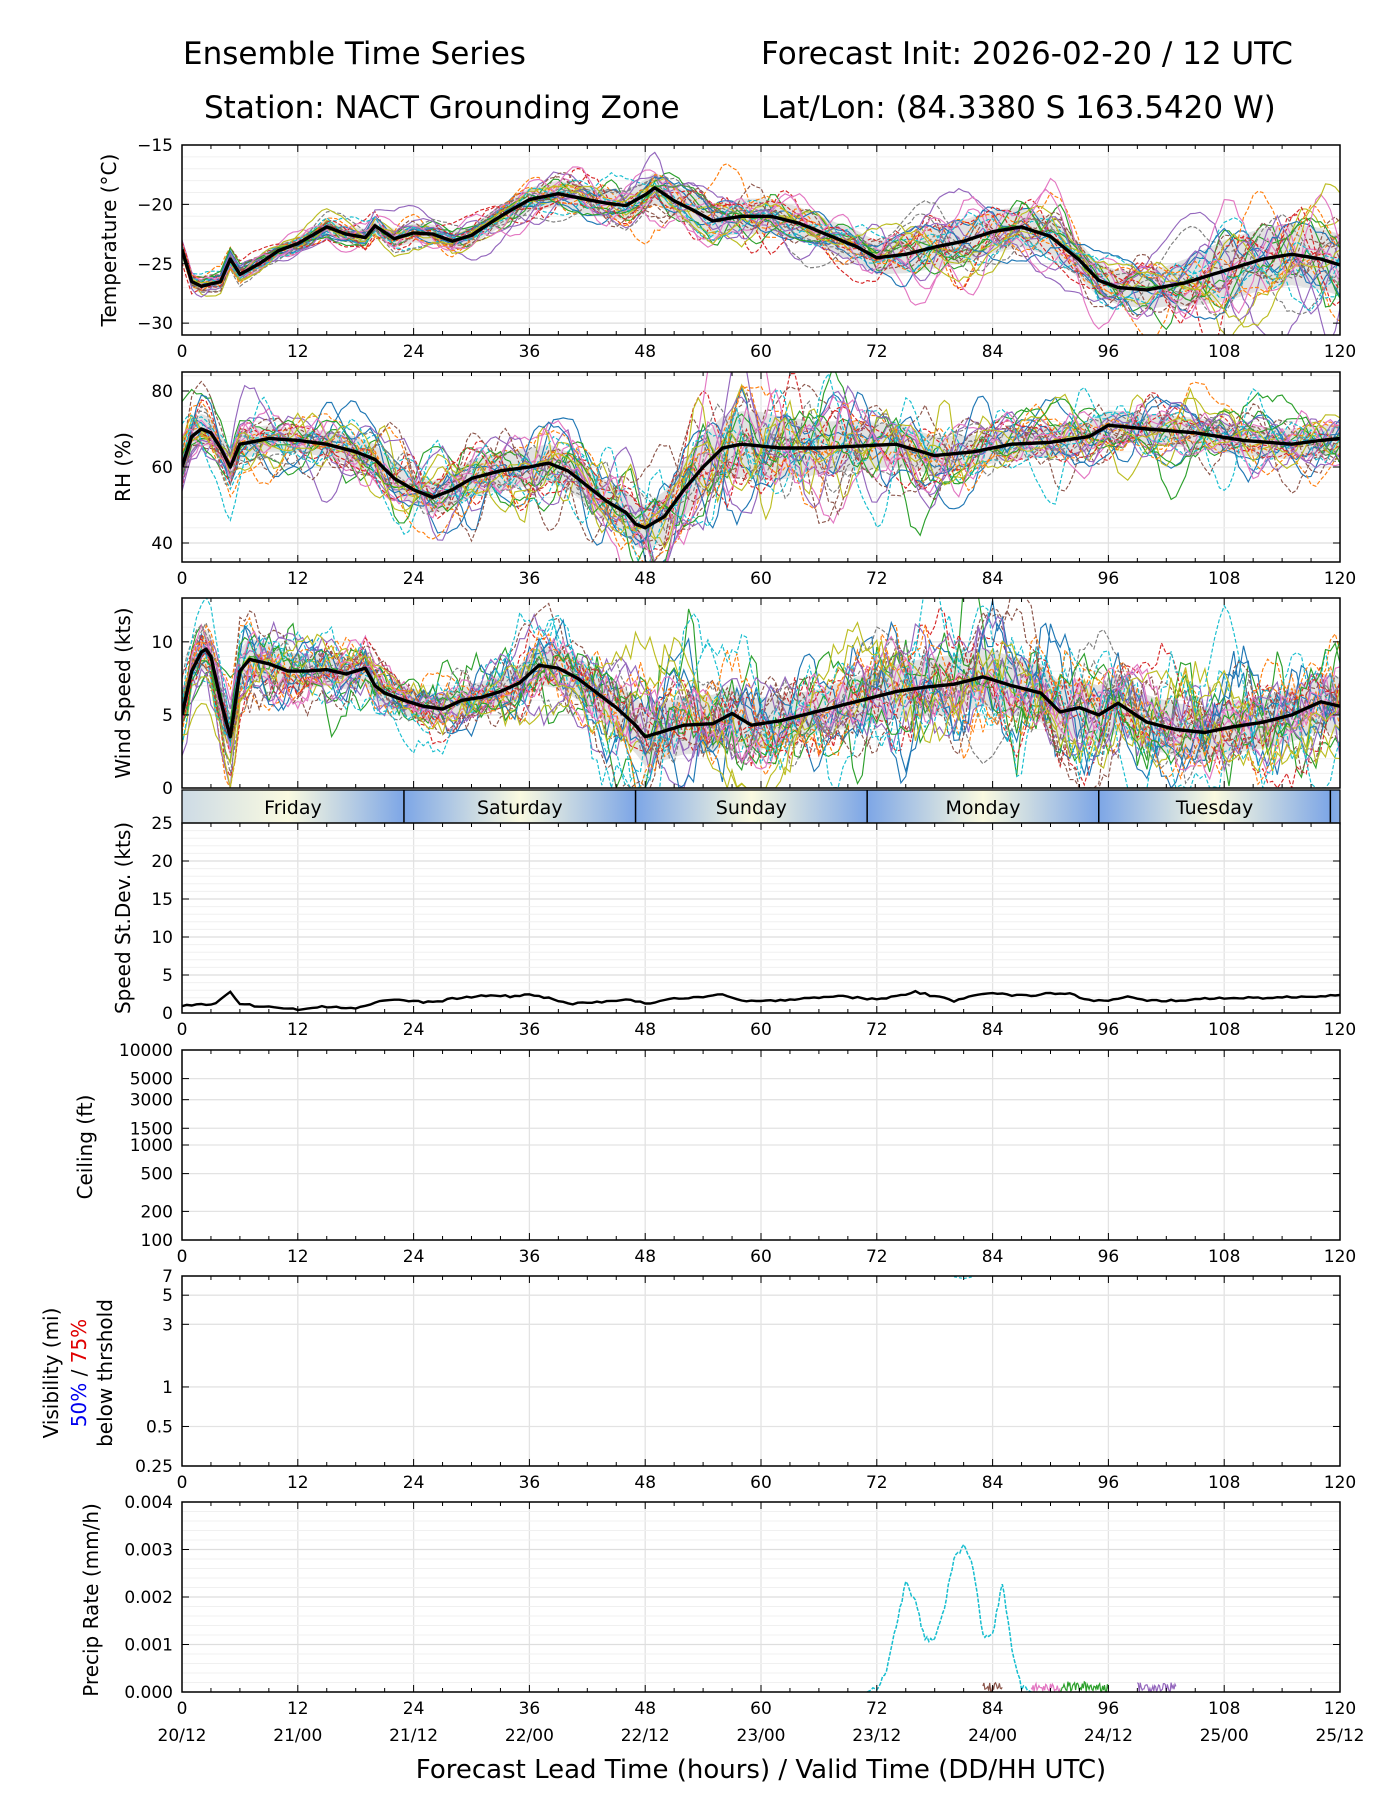 Image resolution: width=1400 pixels, height=1800 pixels. Describe the element at coordinates (761, 239) in the screenshot. I see `temperature-ensemble-mean` at that location.